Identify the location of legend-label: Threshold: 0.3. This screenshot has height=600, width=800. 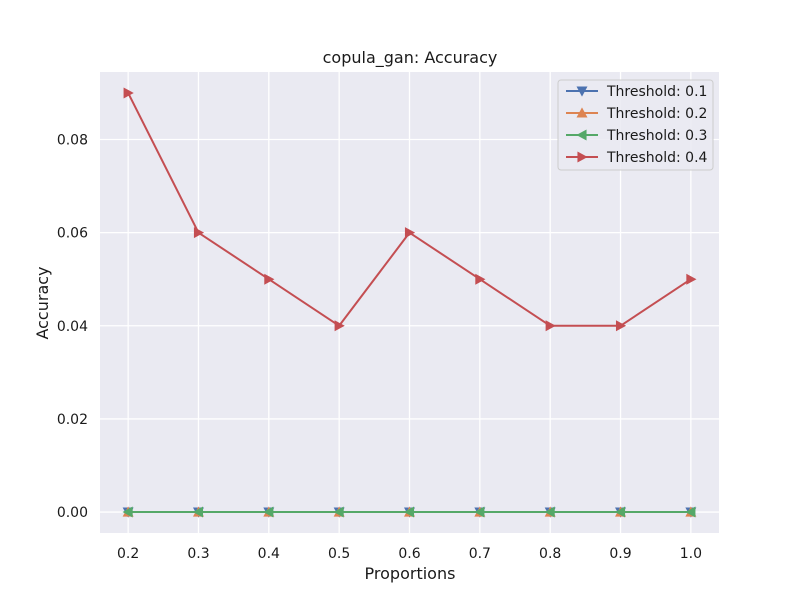
(656, 136).